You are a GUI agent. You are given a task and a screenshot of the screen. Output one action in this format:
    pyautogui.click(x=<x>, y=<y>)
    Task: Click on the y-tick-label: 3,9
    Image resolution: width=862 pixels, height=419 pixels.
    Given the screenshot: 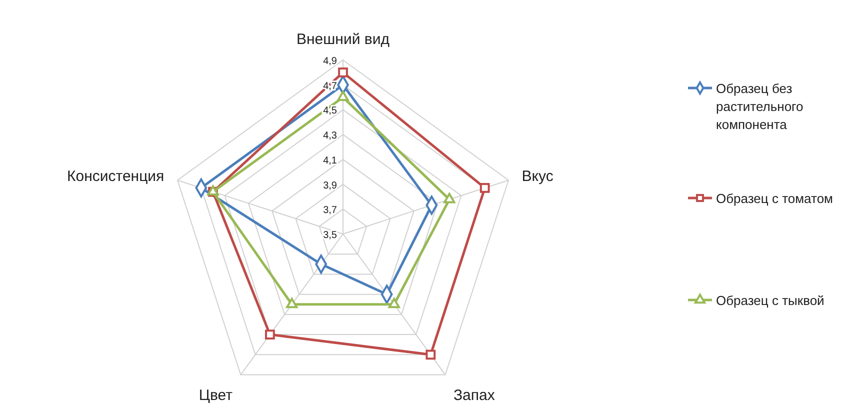 What is the action you would take?
    pyautogui.click(x=330, y=186)
    